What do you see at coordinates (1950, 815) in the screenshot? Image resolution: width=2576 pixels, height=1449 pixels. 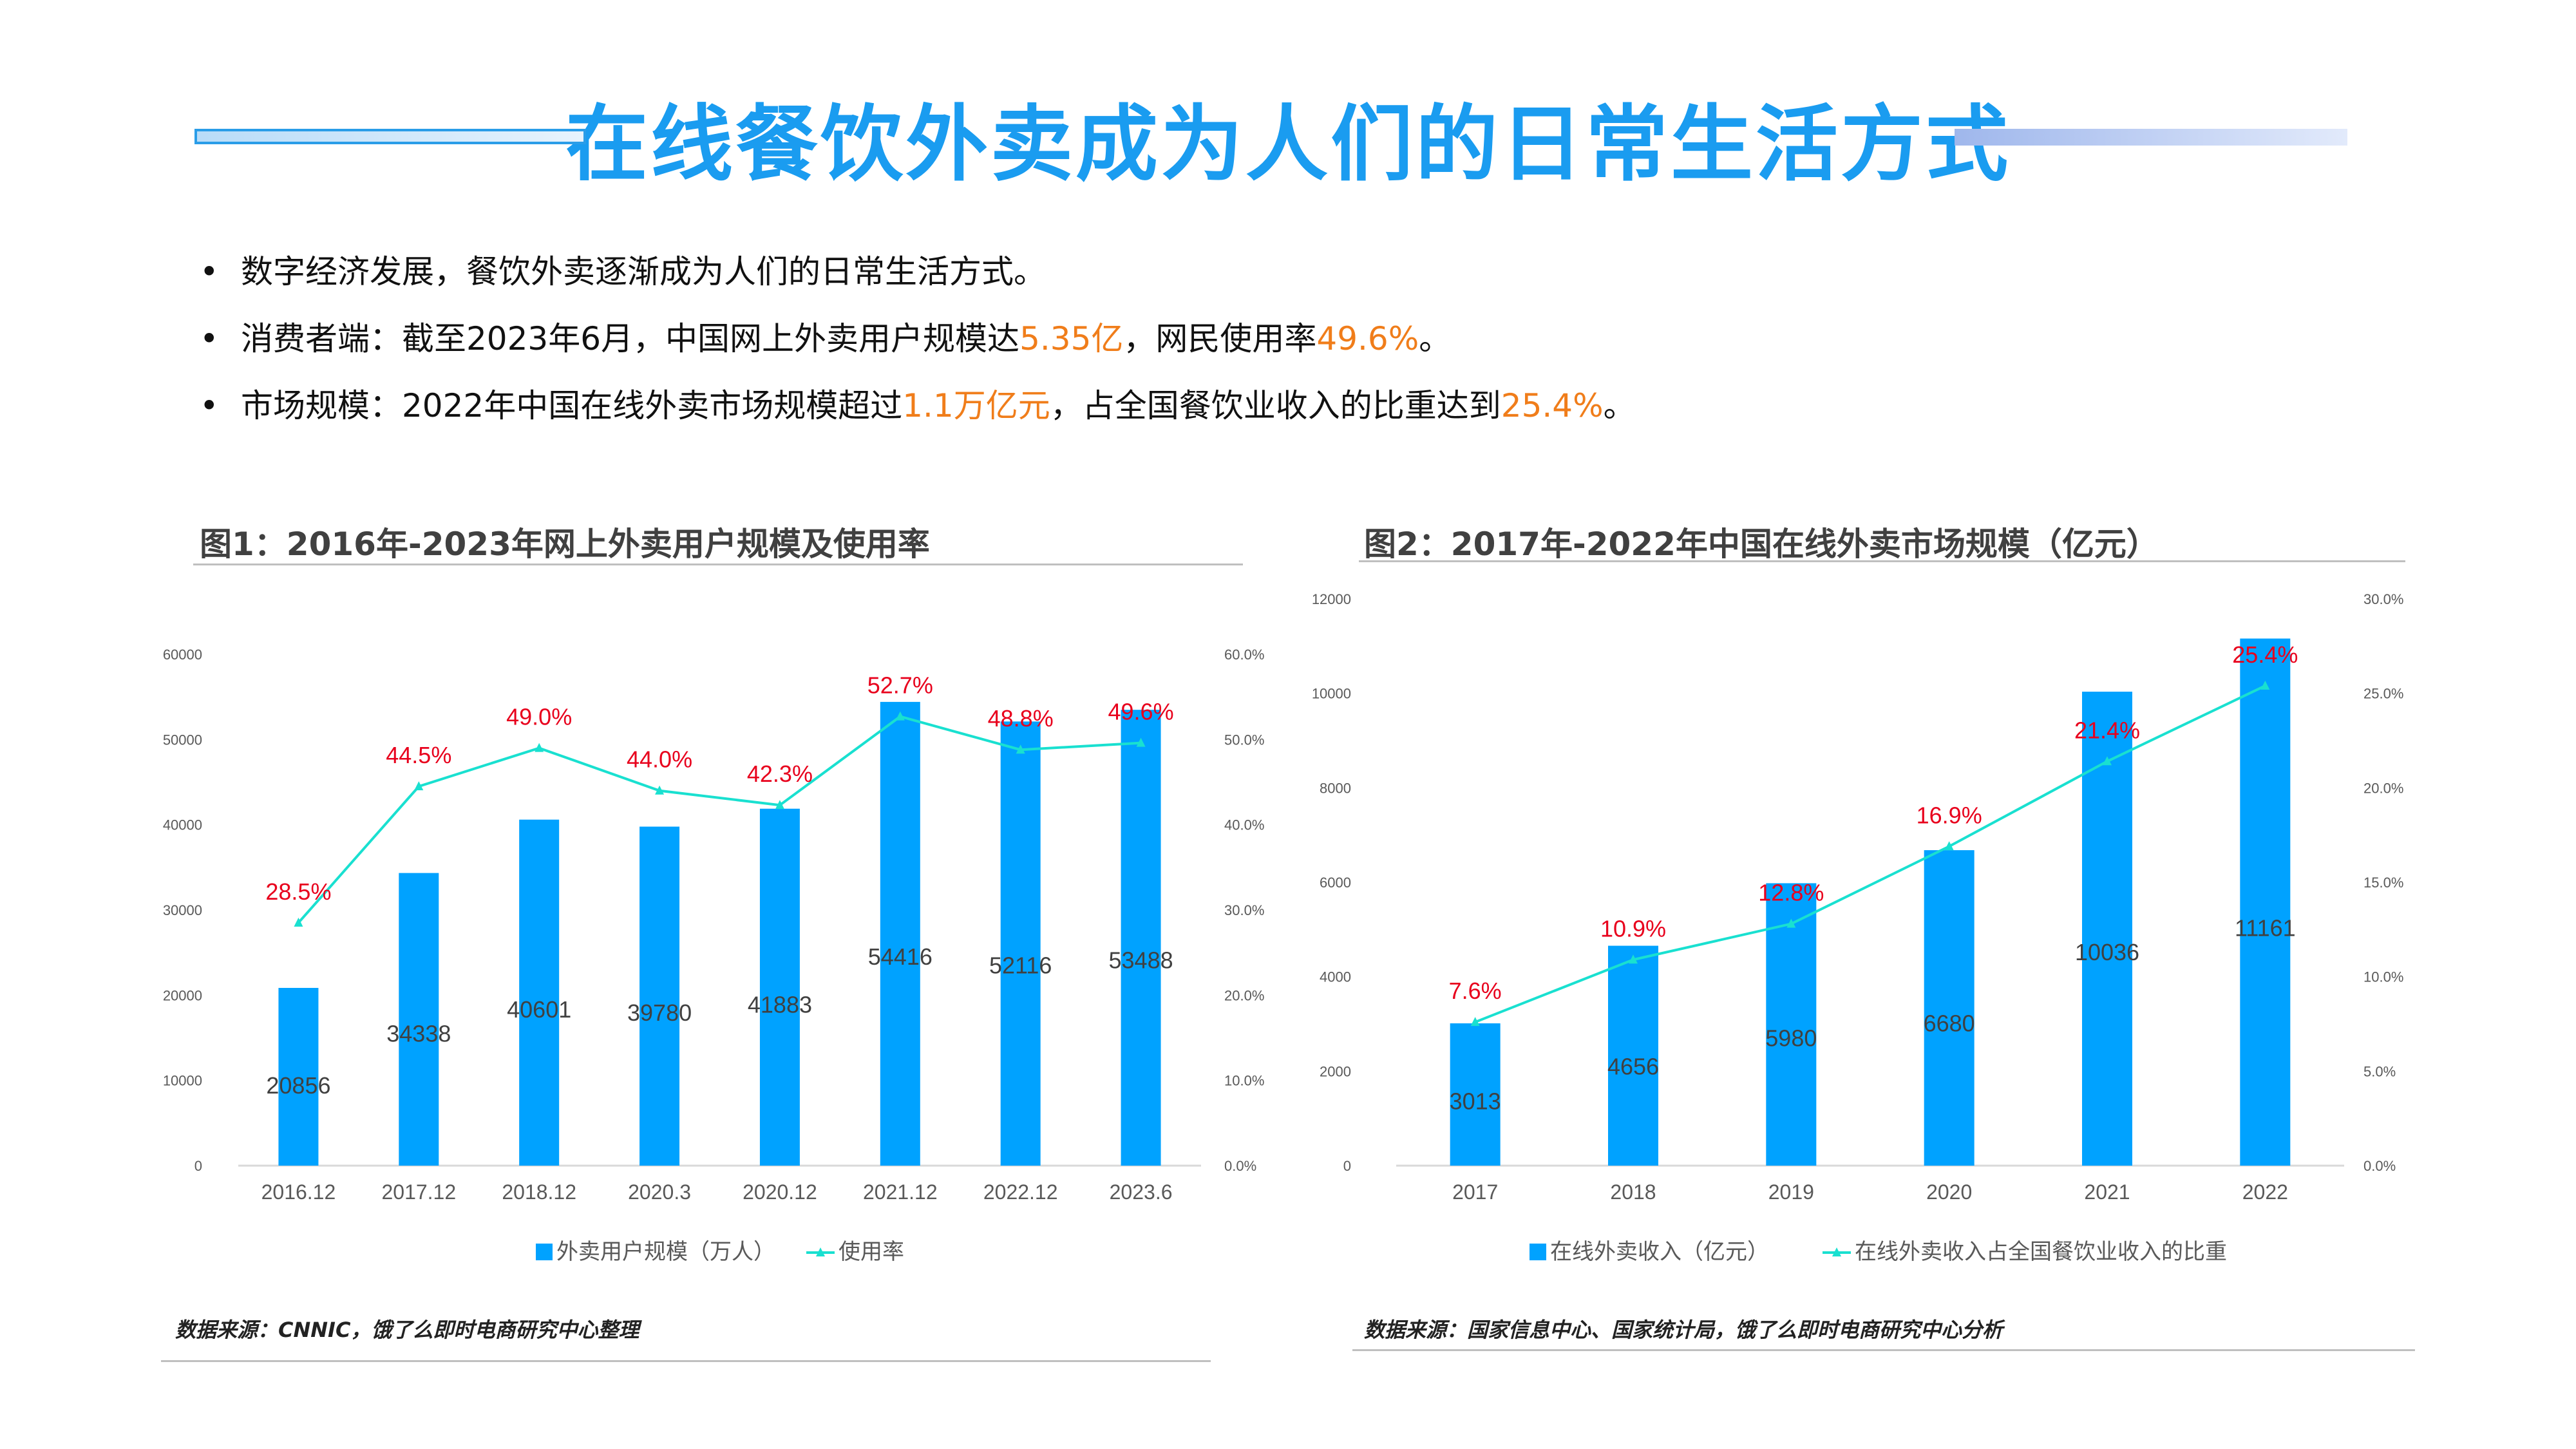 I see `chart2-rate-label: 16.9%` at bounding box center [1950, 815].